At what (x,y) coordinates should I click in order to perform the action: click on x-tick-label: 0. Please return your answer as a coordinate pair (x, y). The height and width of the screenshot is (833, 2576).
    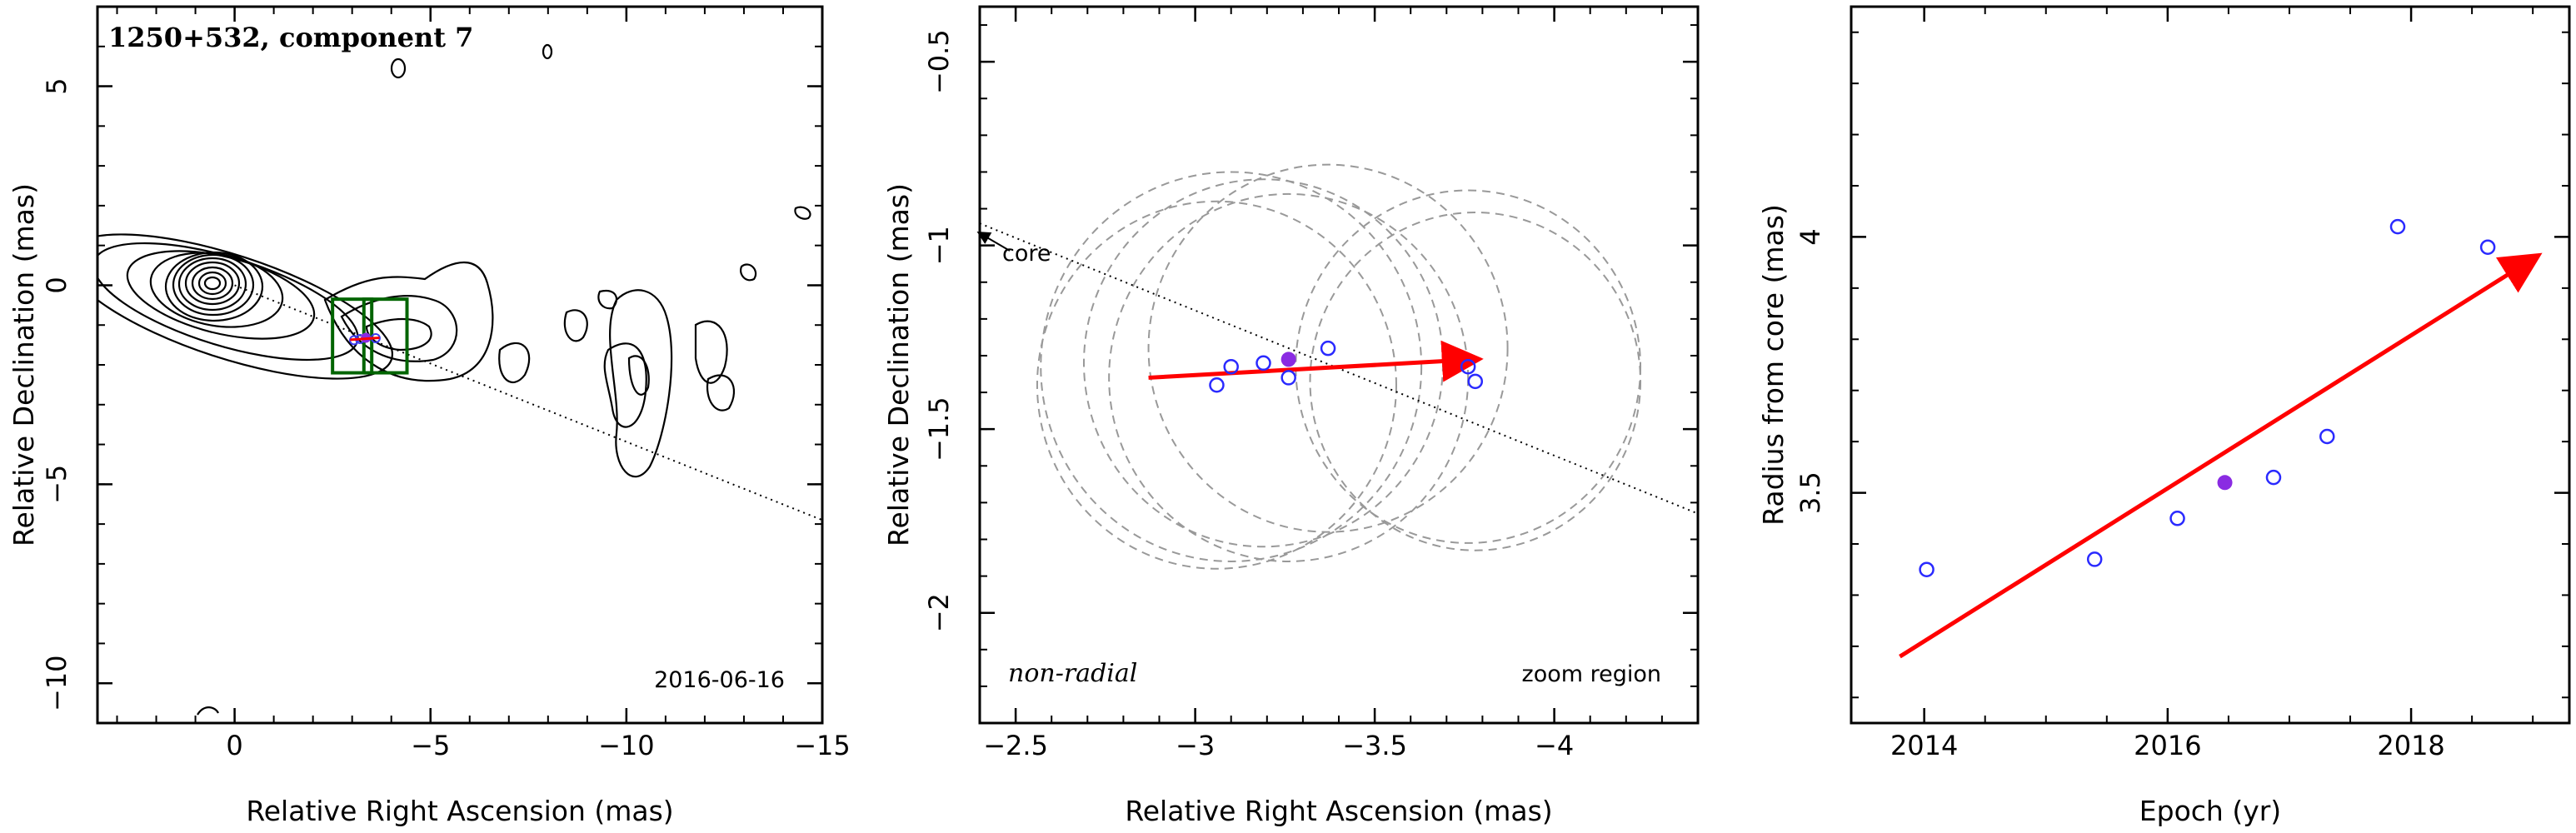
    Looking at the image, I should click on (234, 745).